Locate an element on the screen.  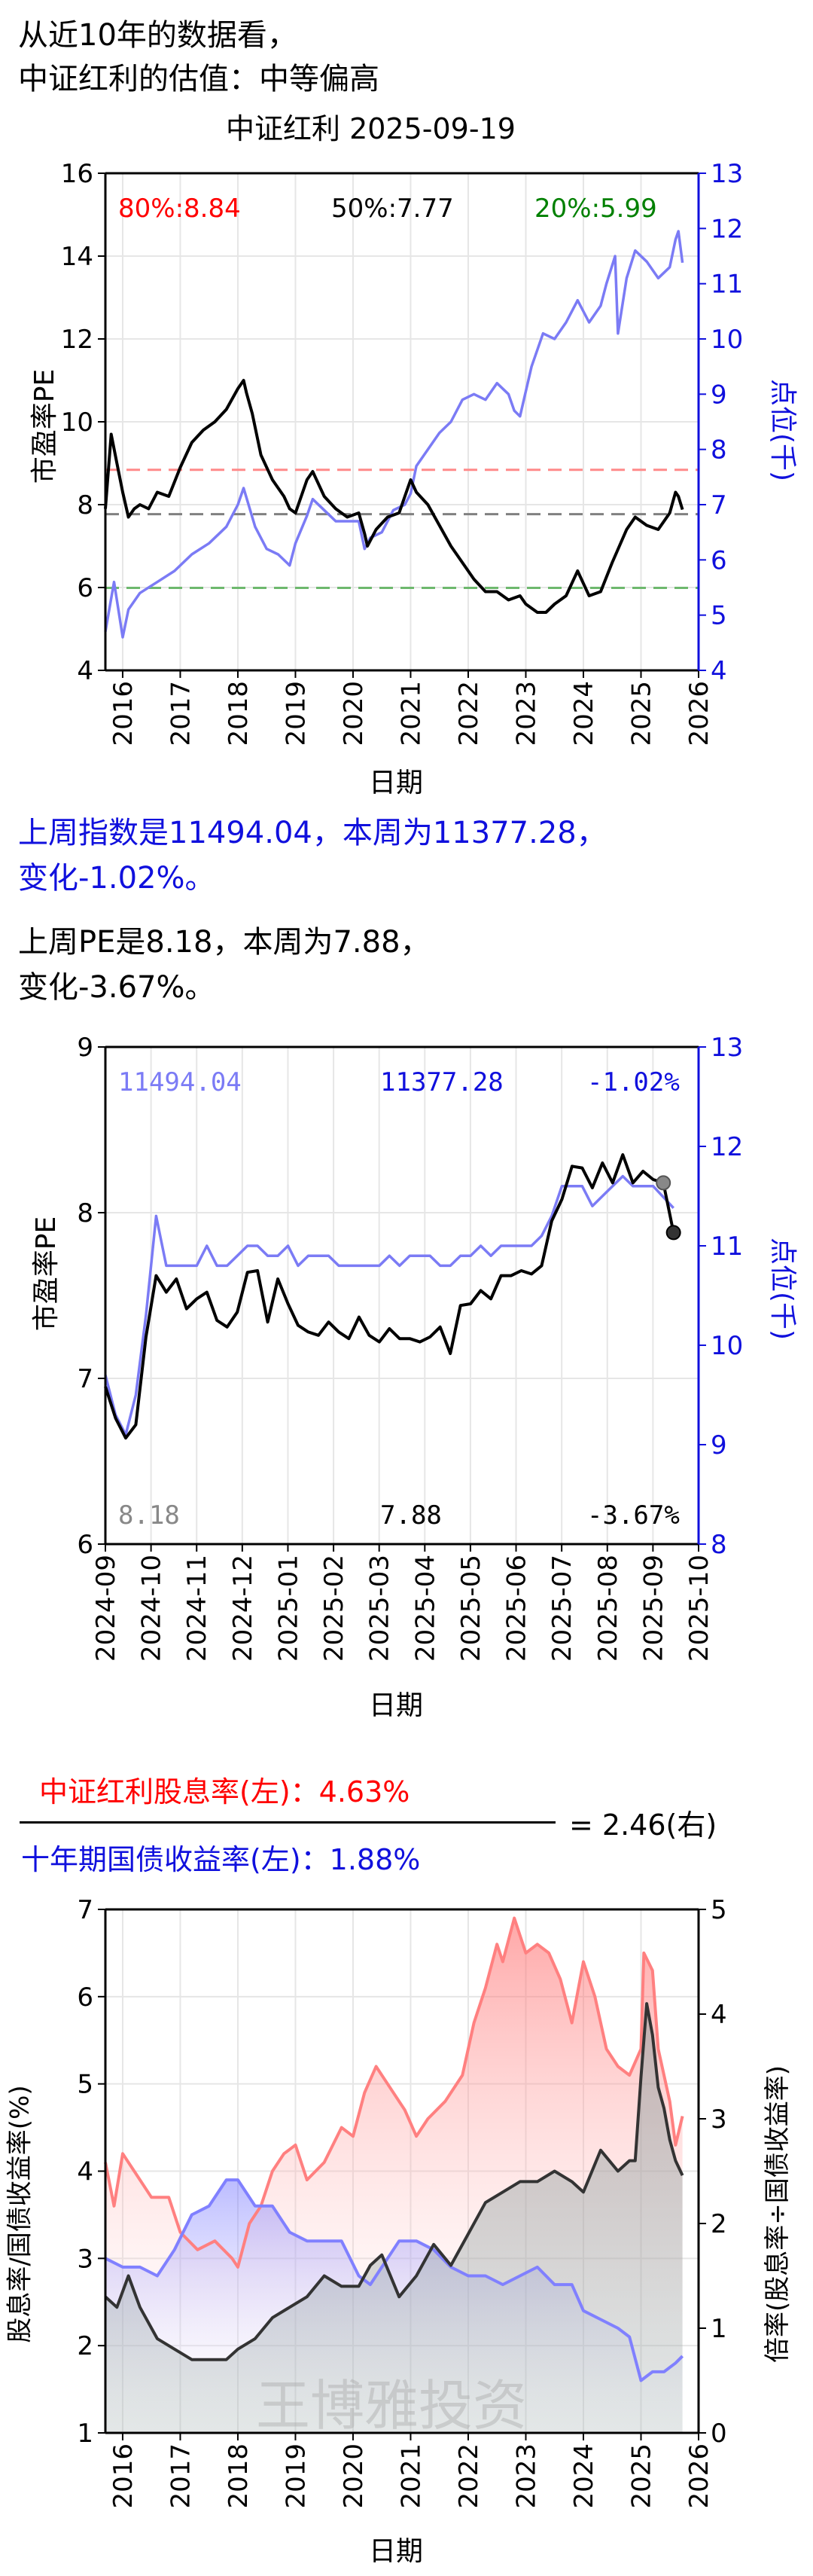
x-tick-label: 2024-10 is located at coordinates (152, 1609).